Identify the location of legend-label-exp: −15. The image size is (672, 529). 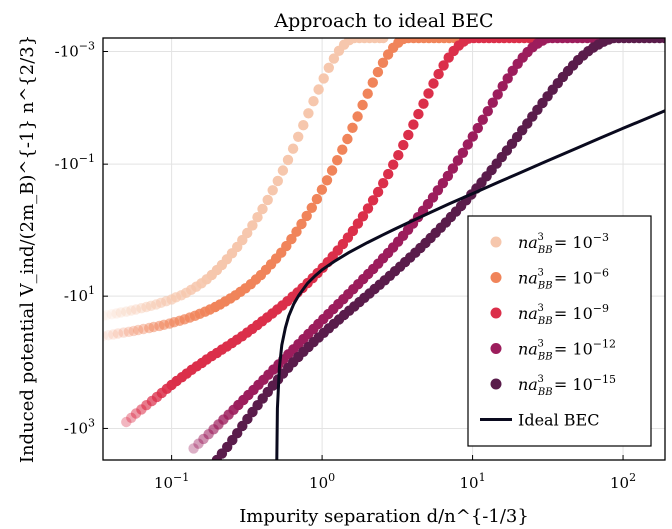
(604, 379).